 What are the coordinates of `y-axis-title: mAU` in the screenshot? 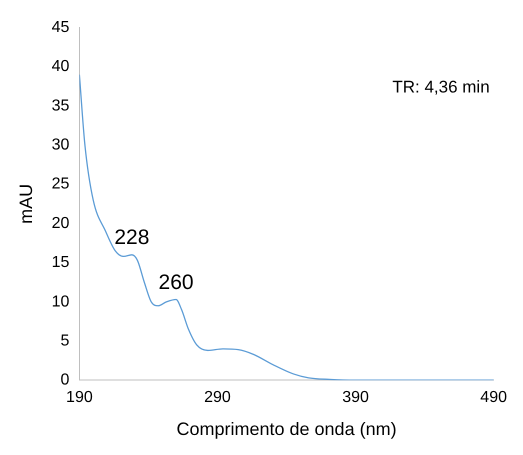 It's located at (26, 204).